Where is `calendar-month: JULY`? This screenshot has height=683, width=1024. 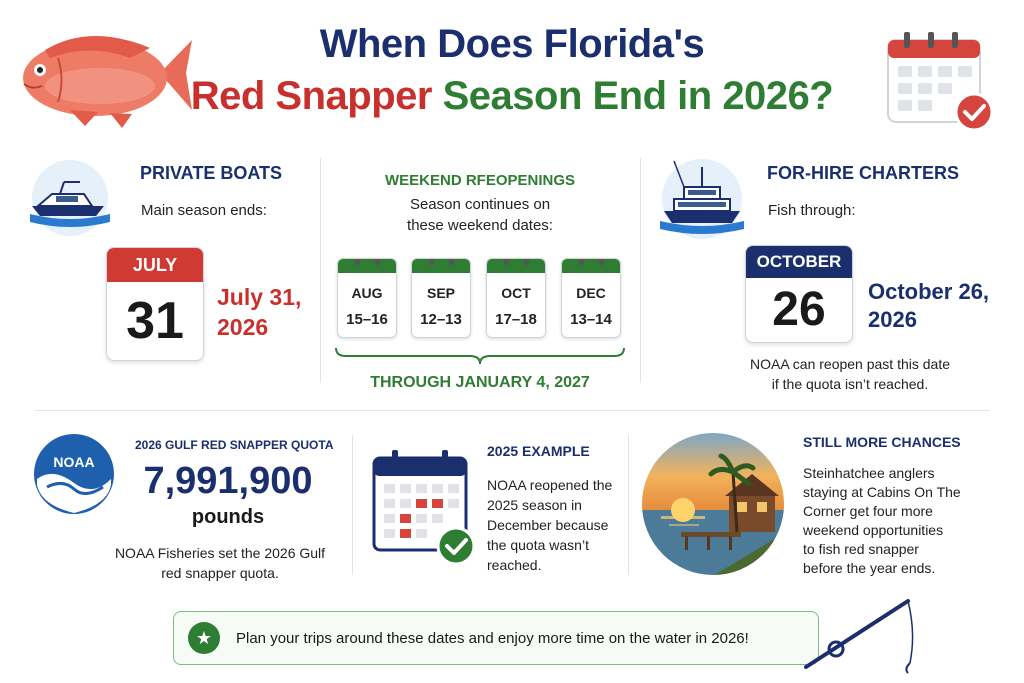 calendar-month: JULY is located at coordinates (155, 265).